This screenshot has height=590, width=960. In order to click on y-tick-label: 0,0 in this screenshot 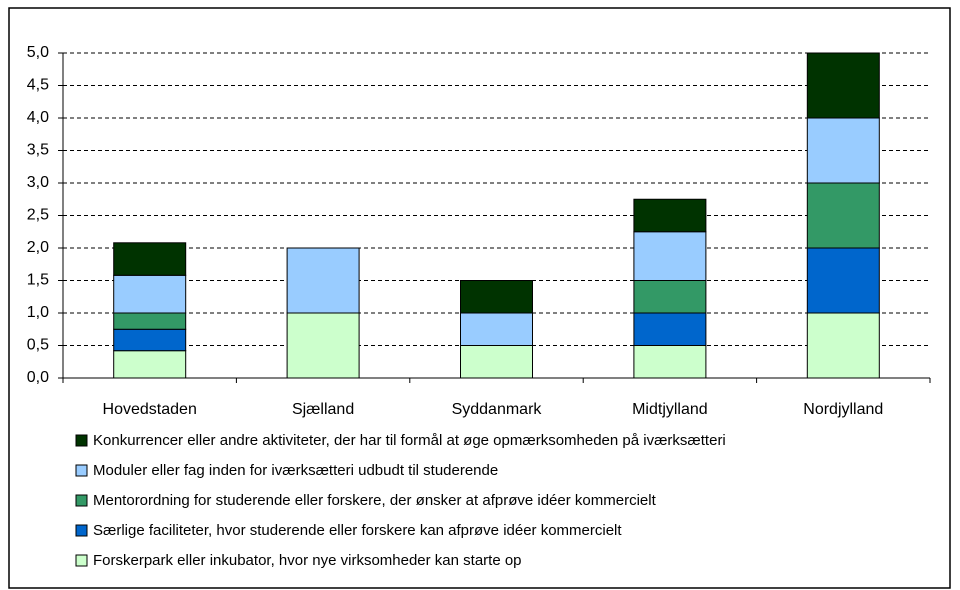, I will do `click(38, 377)`.